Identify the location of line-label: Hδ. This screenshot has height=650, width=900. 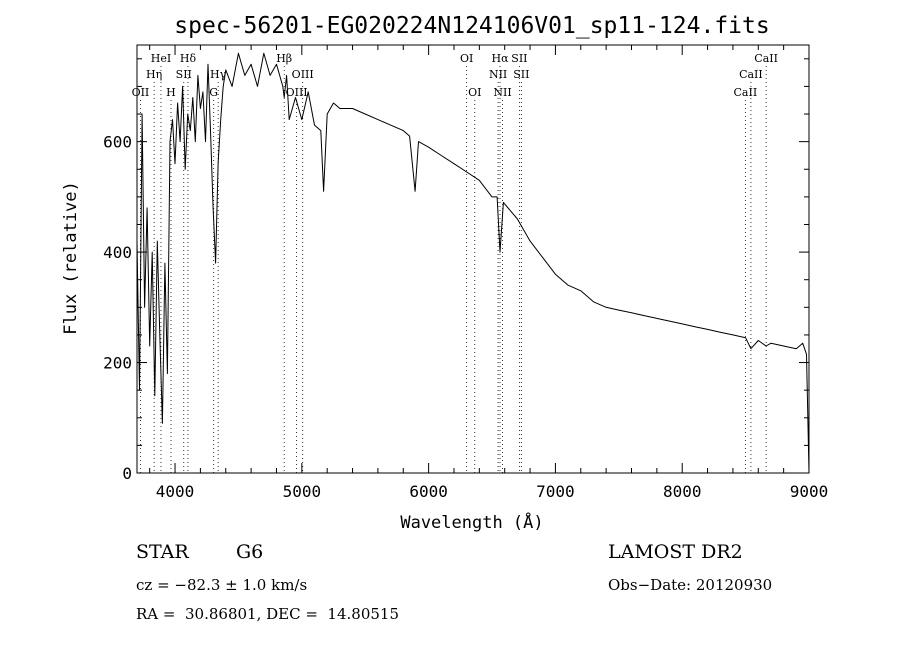
(188, 58).